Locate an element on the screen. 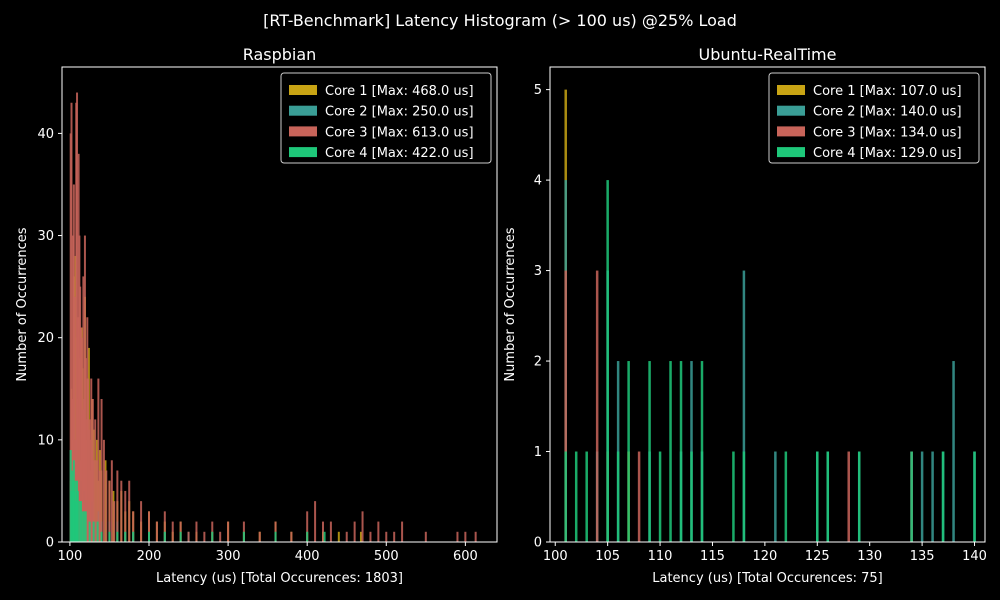  x-tick-label: 105 is located at coordinates (607, 556).